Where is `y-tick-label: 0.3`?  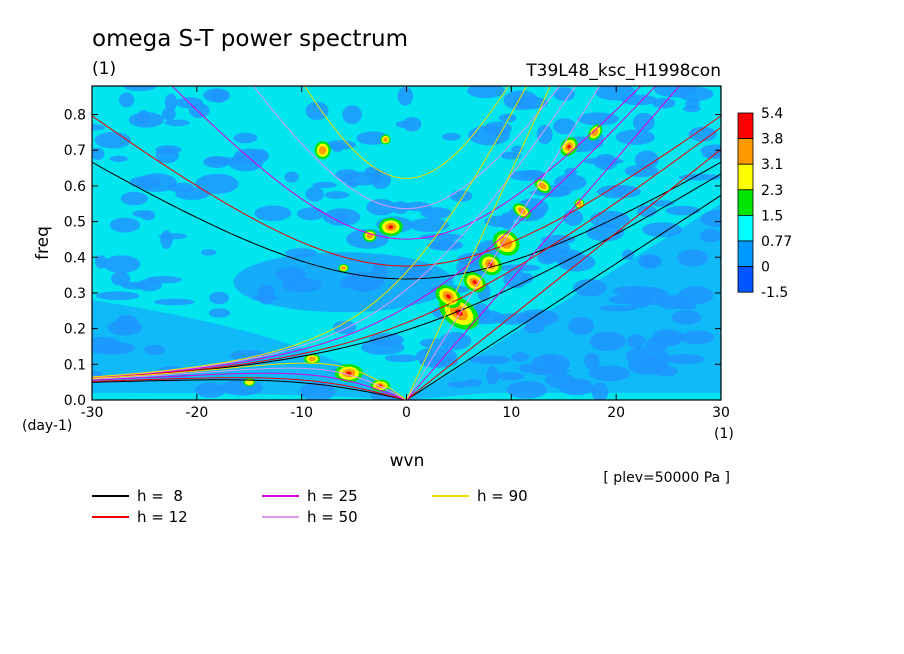 y-tick-label: 0.3 is located at coordinates (75, 294).